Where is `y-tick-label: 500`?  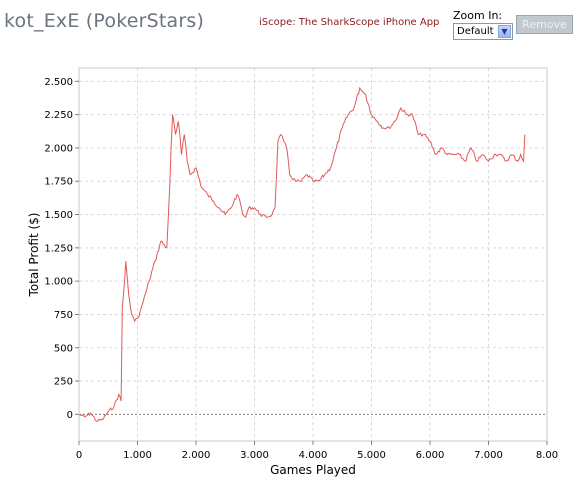
y-tick-label: 500 is located at coordinates (63, 348).